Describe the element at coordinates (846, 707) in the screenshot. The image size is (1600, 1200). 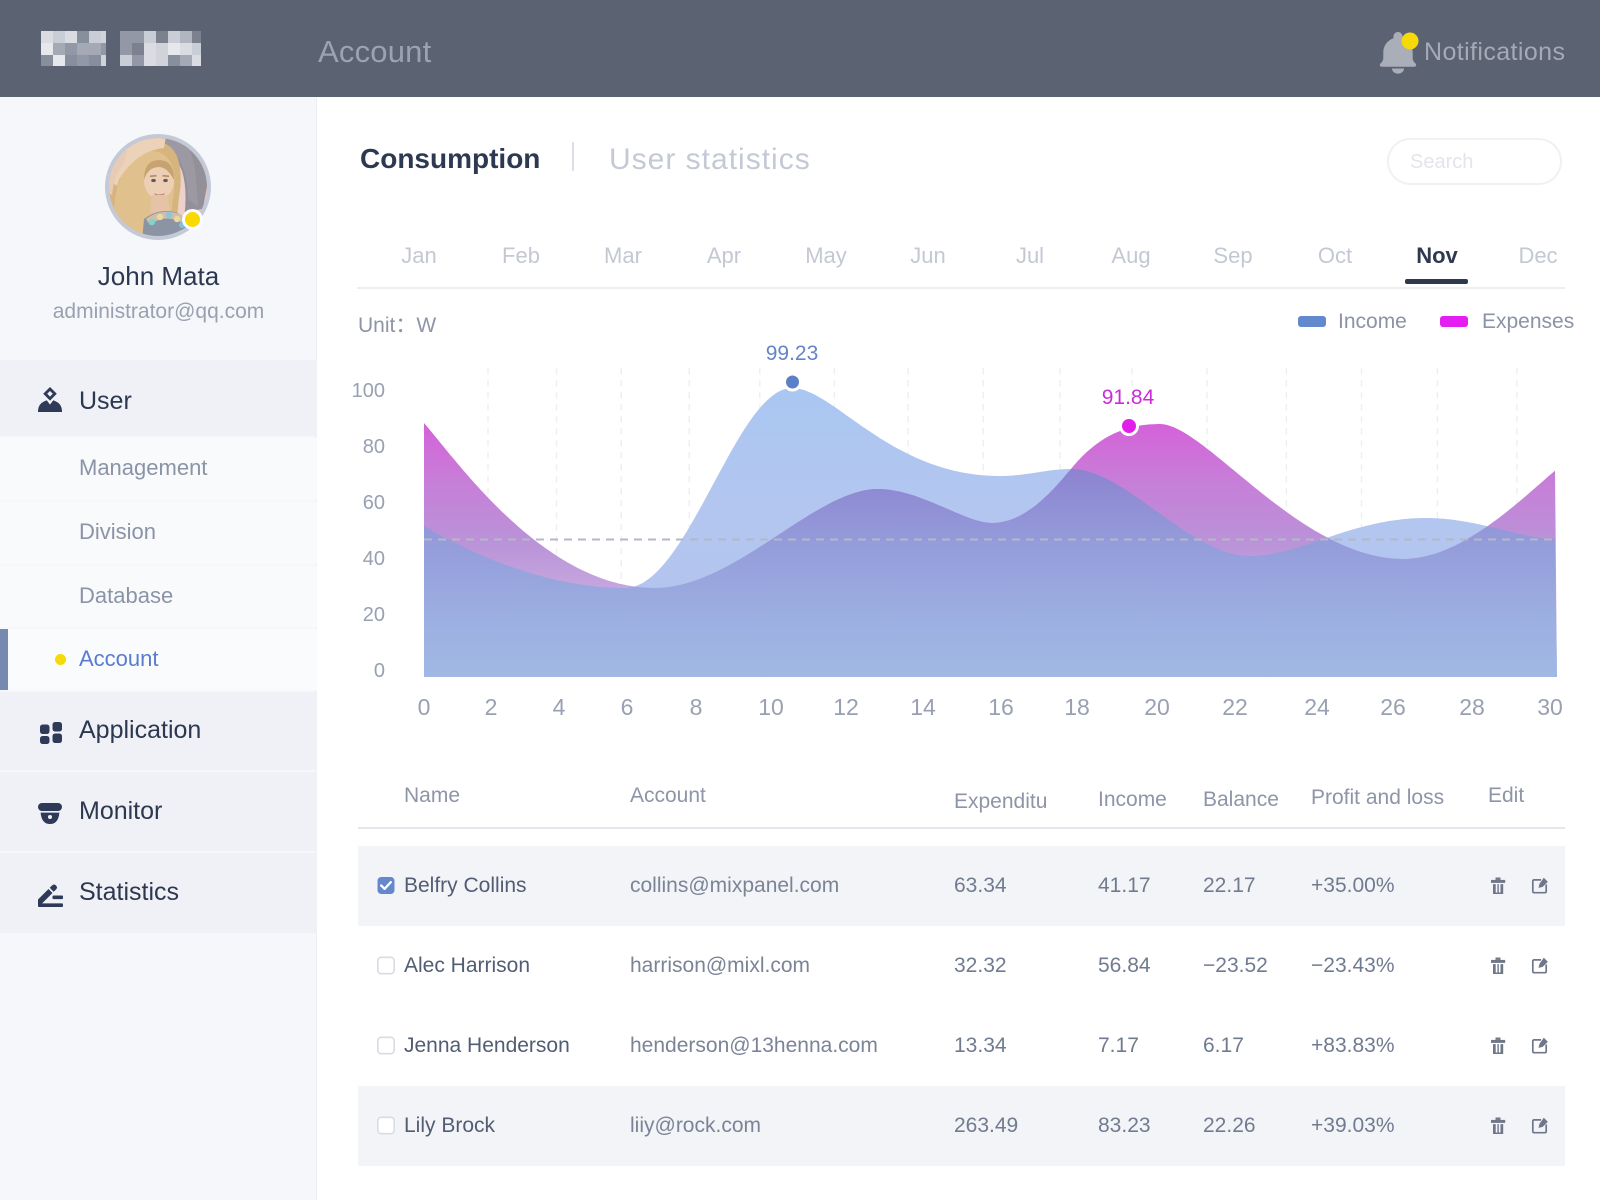
I see `svg-text: 12` at that location.